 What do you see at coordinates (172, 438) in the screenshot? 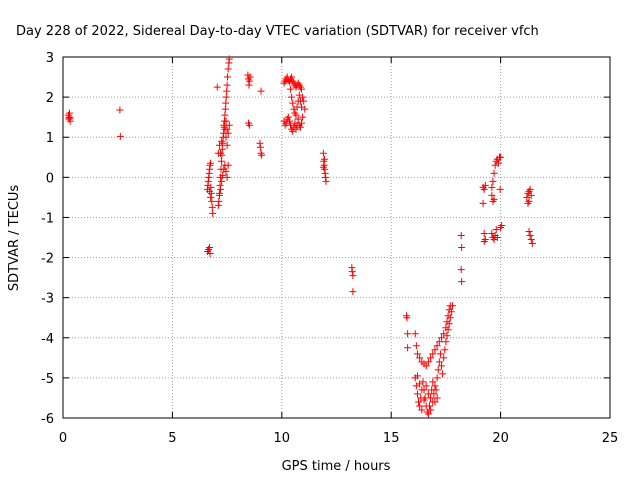
I see `x-tick-label: 5` at bounding box center [172, 438].